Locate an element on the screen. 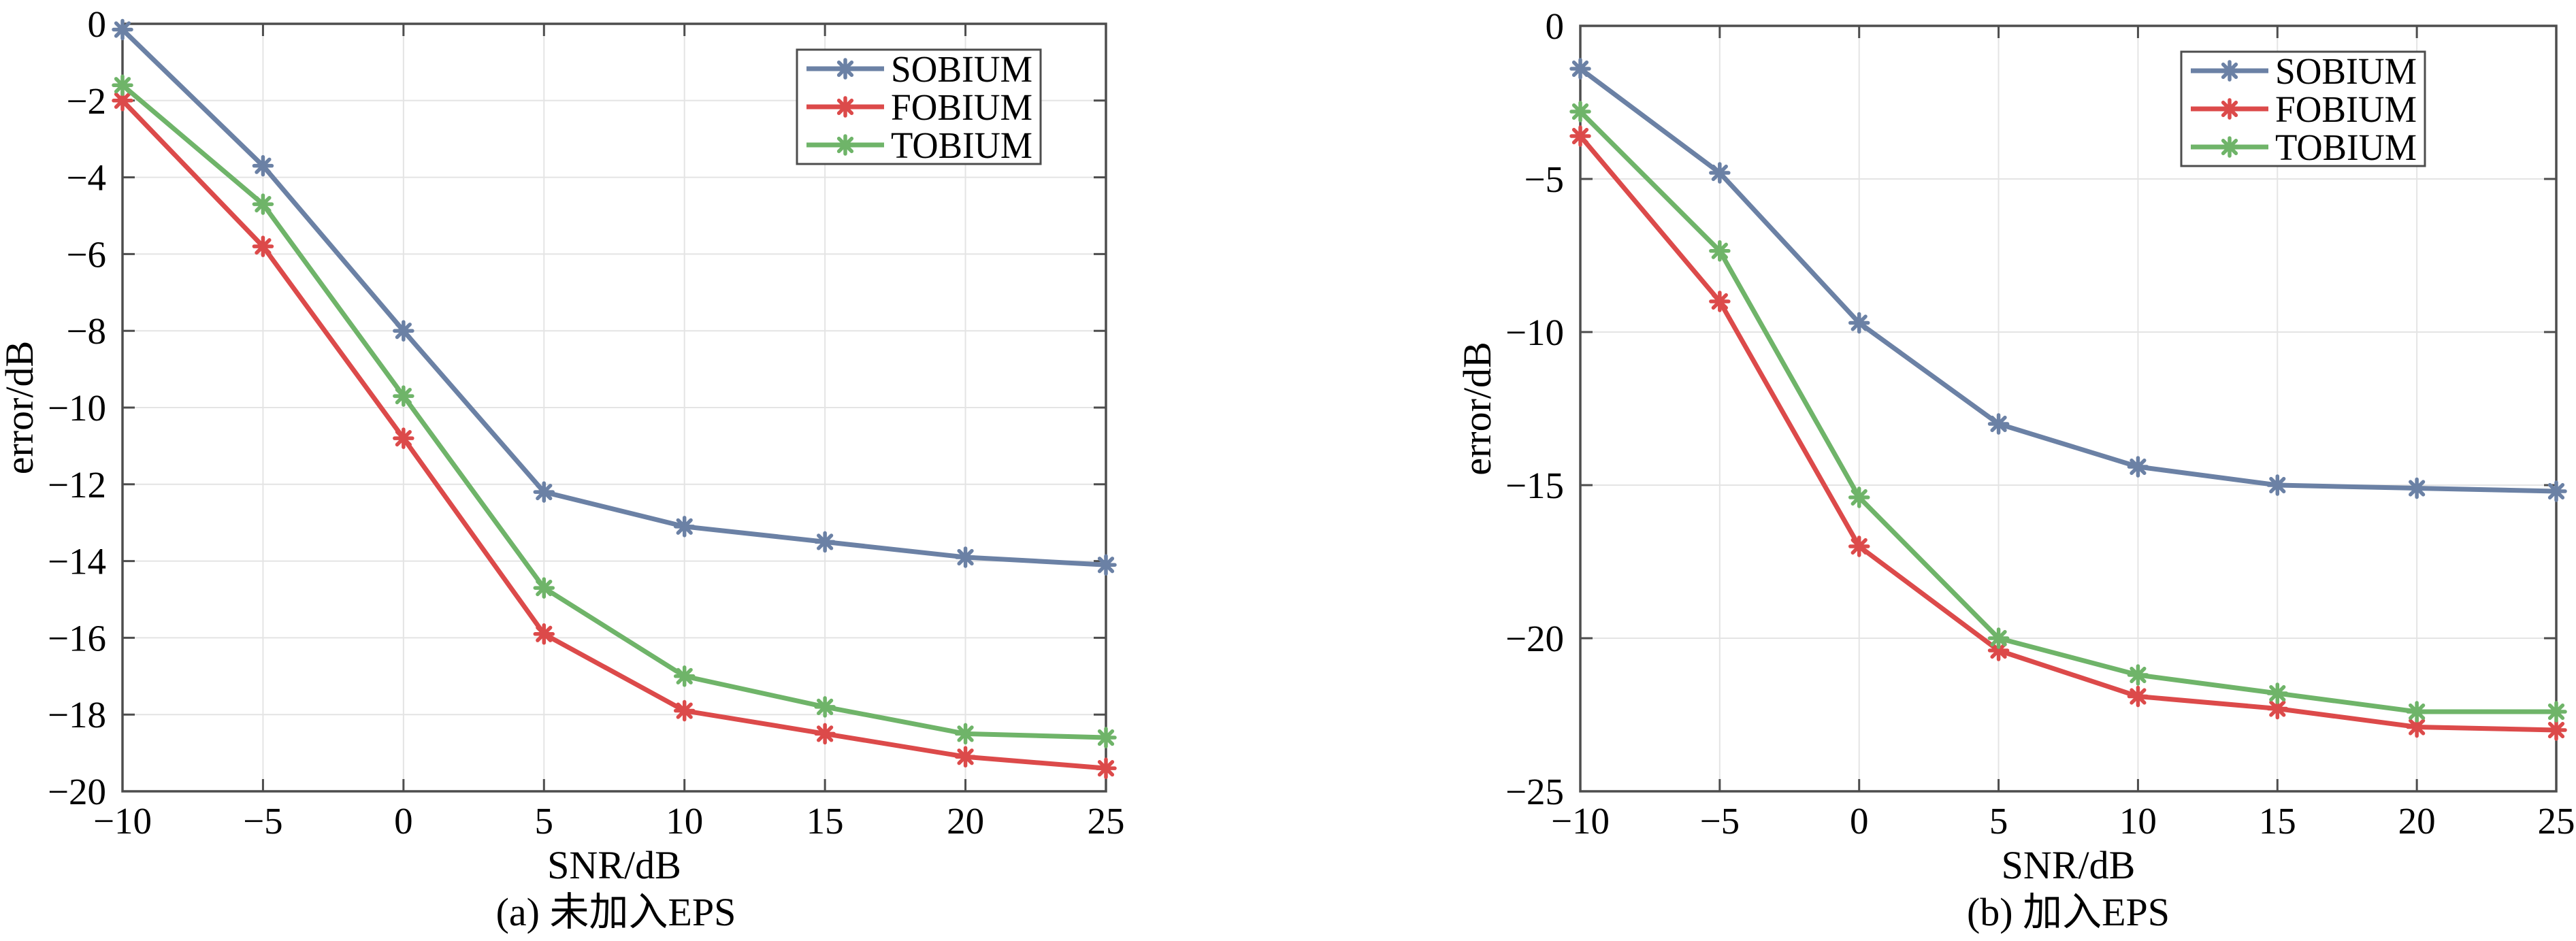 This screenshot has width=2576, height=941. y-tick-label: −2 is located at coordinates (86, 101).